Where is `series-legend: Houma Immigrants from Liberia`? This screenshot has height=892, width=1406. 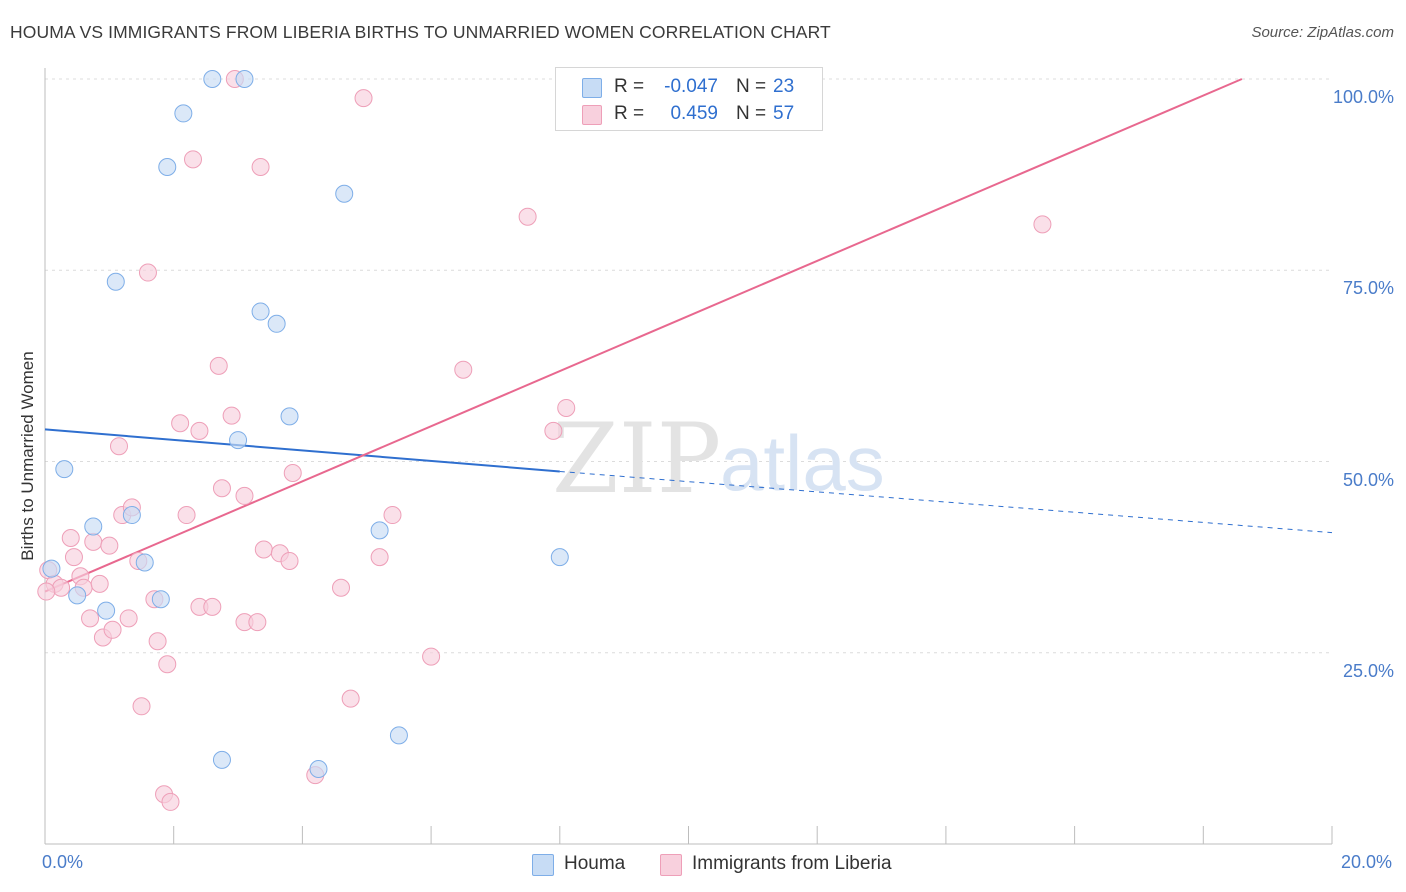 series-legend: Houma Immigrants from Liberia is located at coordinates (703, 865).